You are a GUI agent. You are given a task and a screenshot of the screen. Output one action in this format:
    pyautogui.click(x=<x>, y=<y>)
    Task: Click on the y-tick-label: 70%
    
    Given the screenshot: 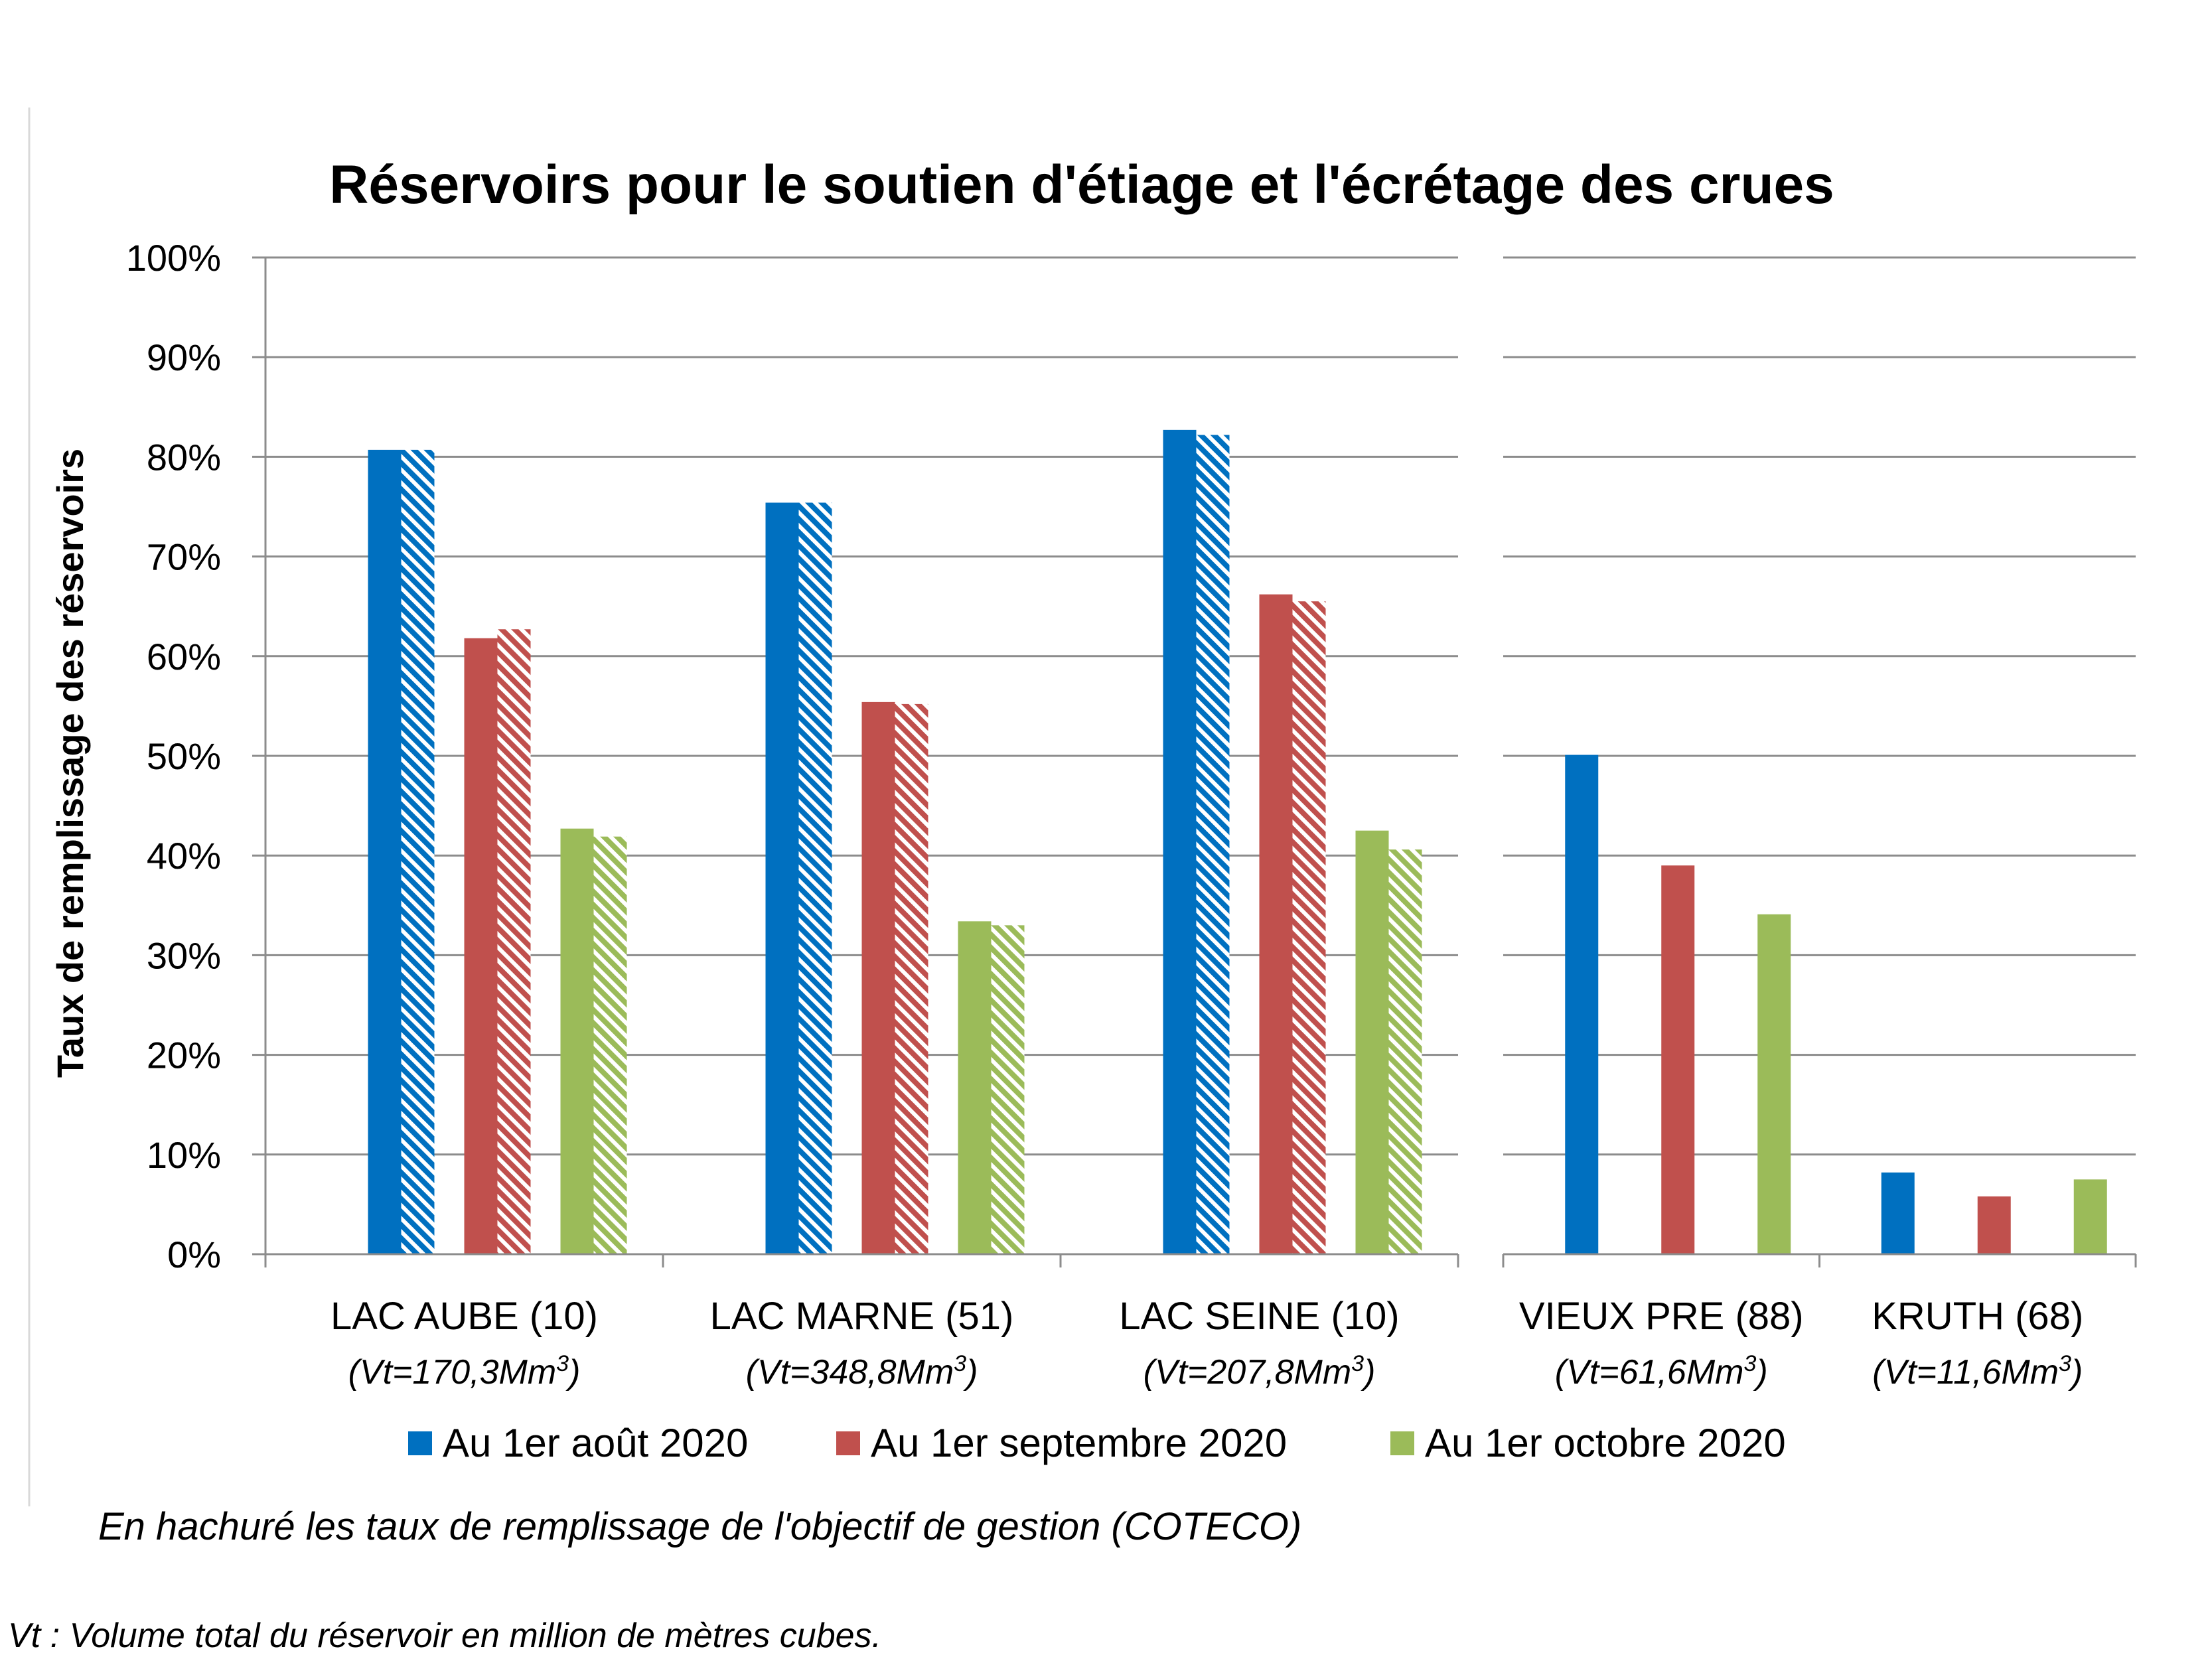 What is the action you would take?
    pyautogui.click(x=184, y=557)
    